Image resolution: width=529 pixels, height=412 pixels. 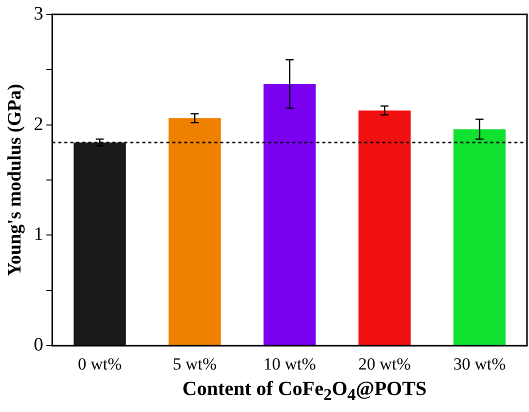 I want to click on x-tick-label: 20 wt%, so click(x=384, y=364).